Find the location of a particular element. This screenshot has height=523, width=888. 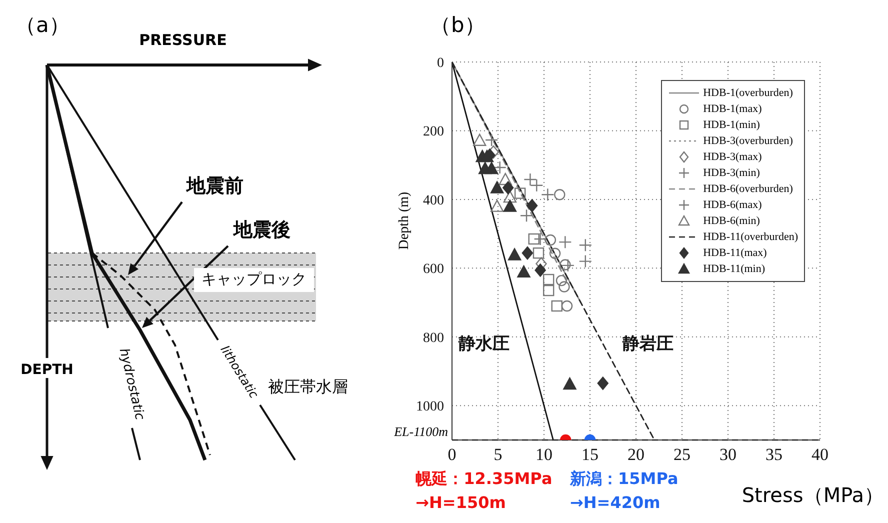

legend-label: HDB-11(min) is located at coordinates (734, 269).